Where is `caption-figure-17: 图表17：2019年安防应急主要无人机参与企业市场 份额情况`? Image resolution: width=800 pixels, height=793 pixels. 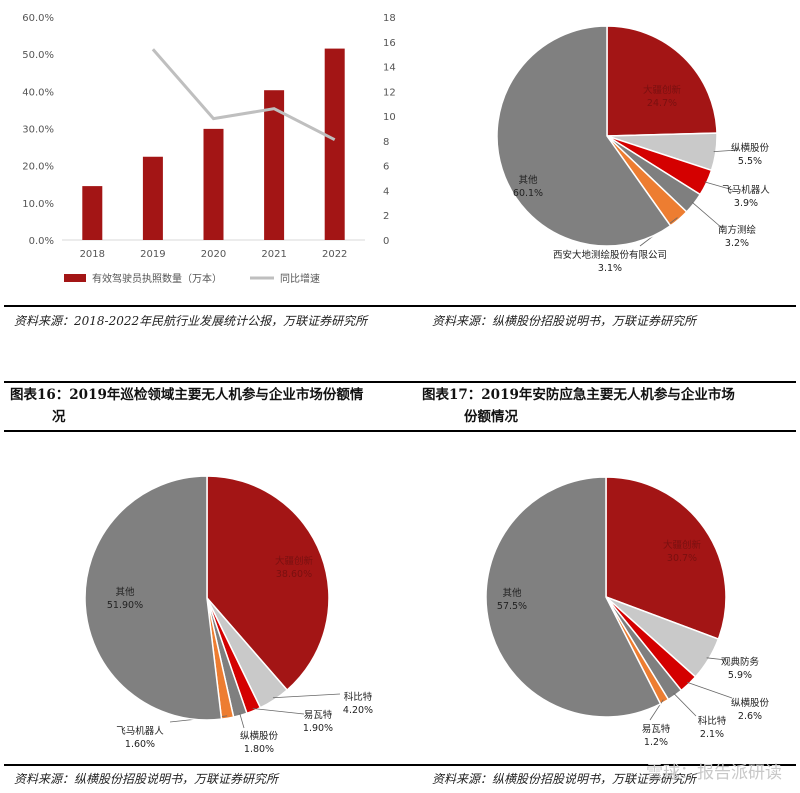
caption-figure-17: 图表17：2019年安防应急主要无人机参与企业市场 份额情况 is located at coordinates (609, 406).